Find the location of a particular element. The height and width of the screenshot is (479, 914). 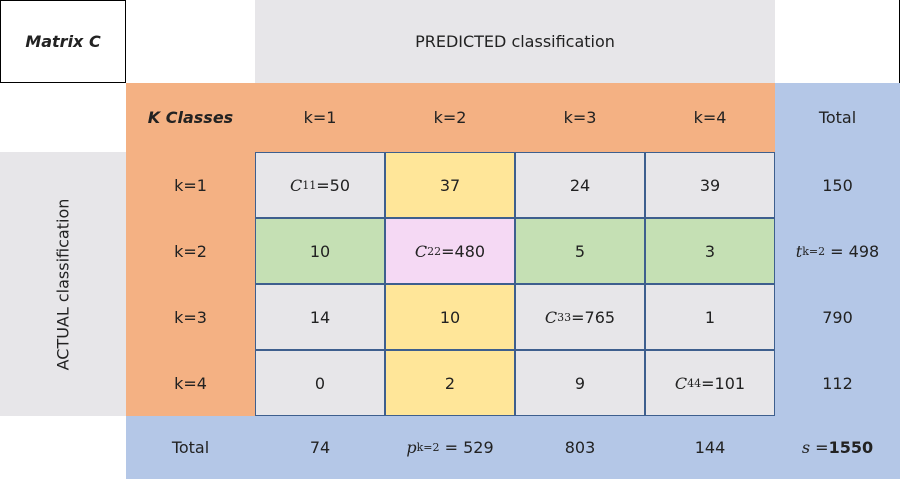

matrix-cell: 39 is located at coordinates (710, 185).